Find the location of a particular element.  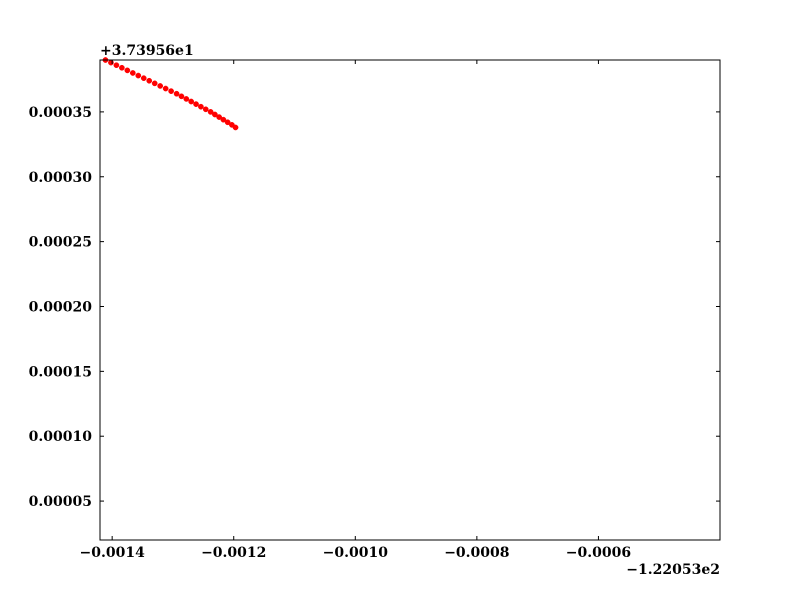

x-tick-label: −0.0006 is located at coordinates (598, 553).